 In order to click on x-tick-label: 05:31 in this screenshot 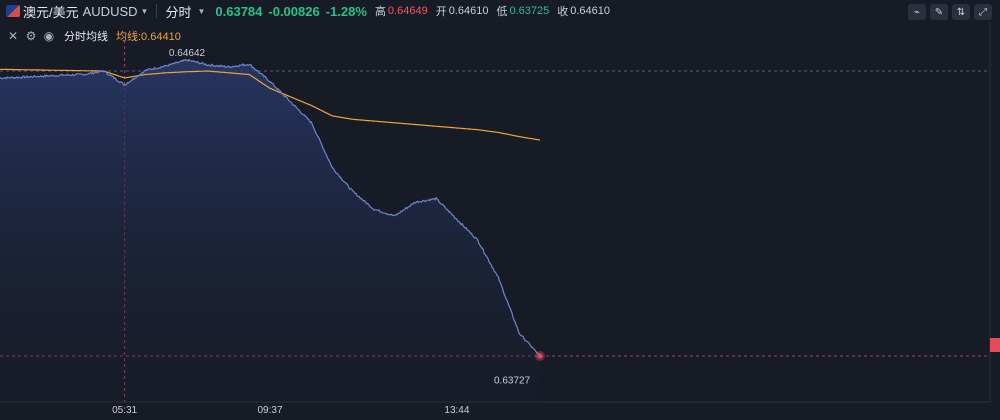, I will do `click(124, 410)`.